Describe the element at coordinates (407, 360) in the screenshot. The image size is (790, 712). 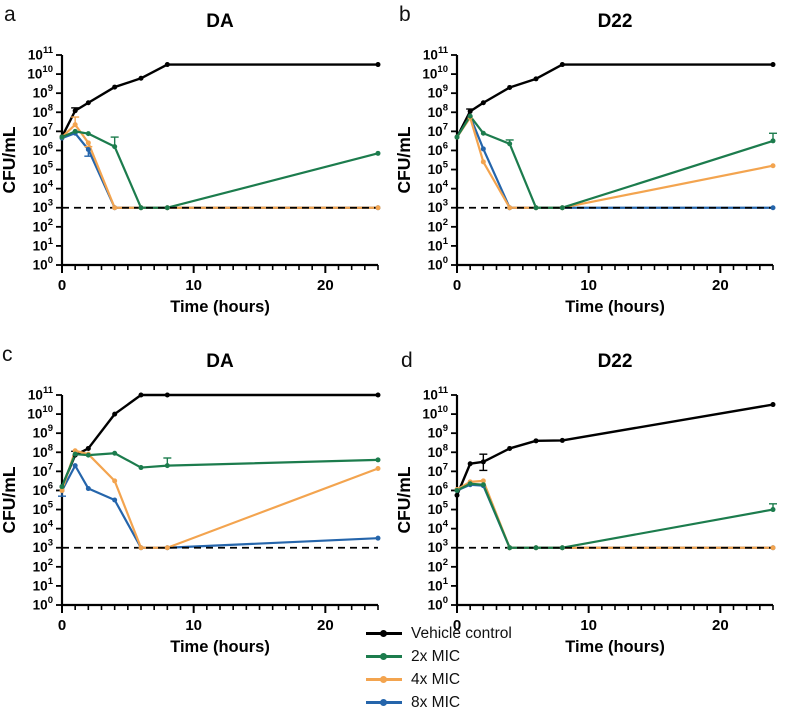
I see `panel-letter-d: d` at that location.